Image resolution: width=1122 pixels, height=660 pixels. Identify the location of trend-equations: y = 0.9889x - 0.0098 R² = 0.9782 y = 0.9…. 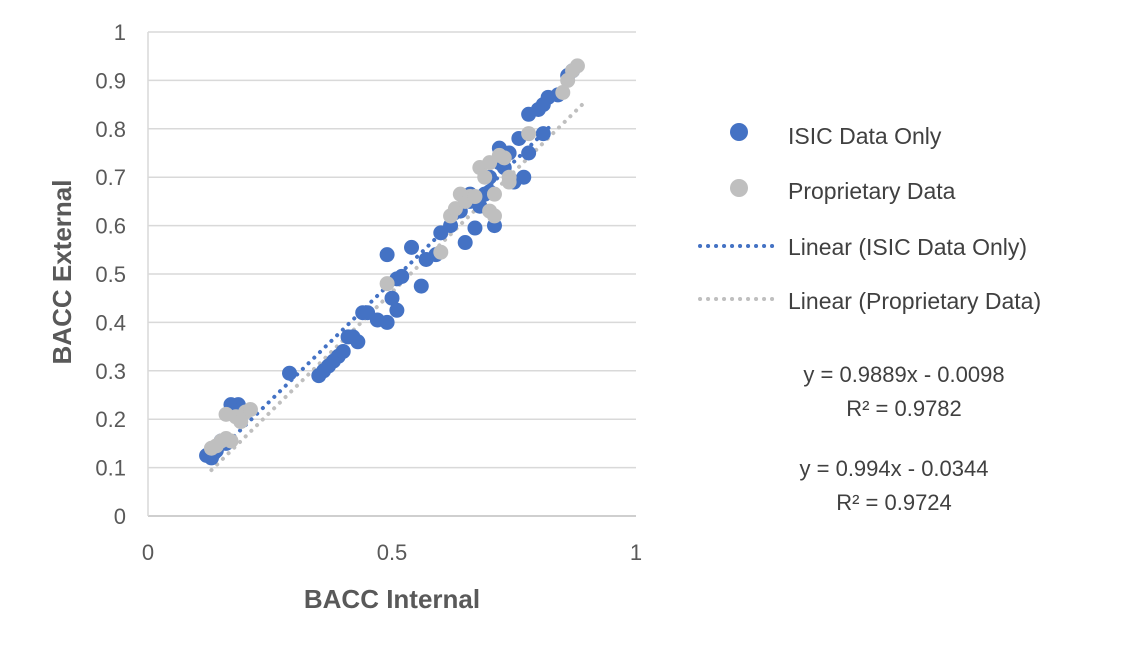
(902, 438).